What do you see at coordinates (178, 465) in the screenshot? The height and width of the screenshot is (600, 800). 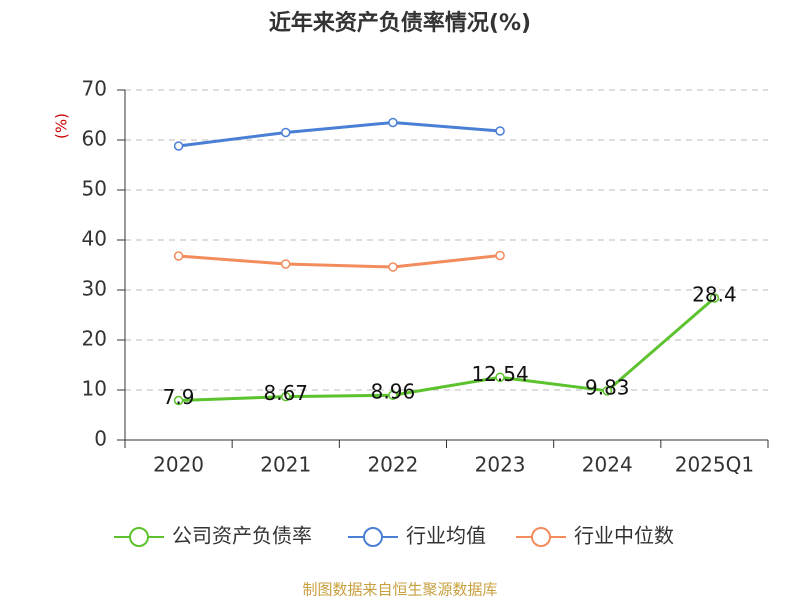 I see `x-tick-label: 2020` at bounding box center [178, 465].